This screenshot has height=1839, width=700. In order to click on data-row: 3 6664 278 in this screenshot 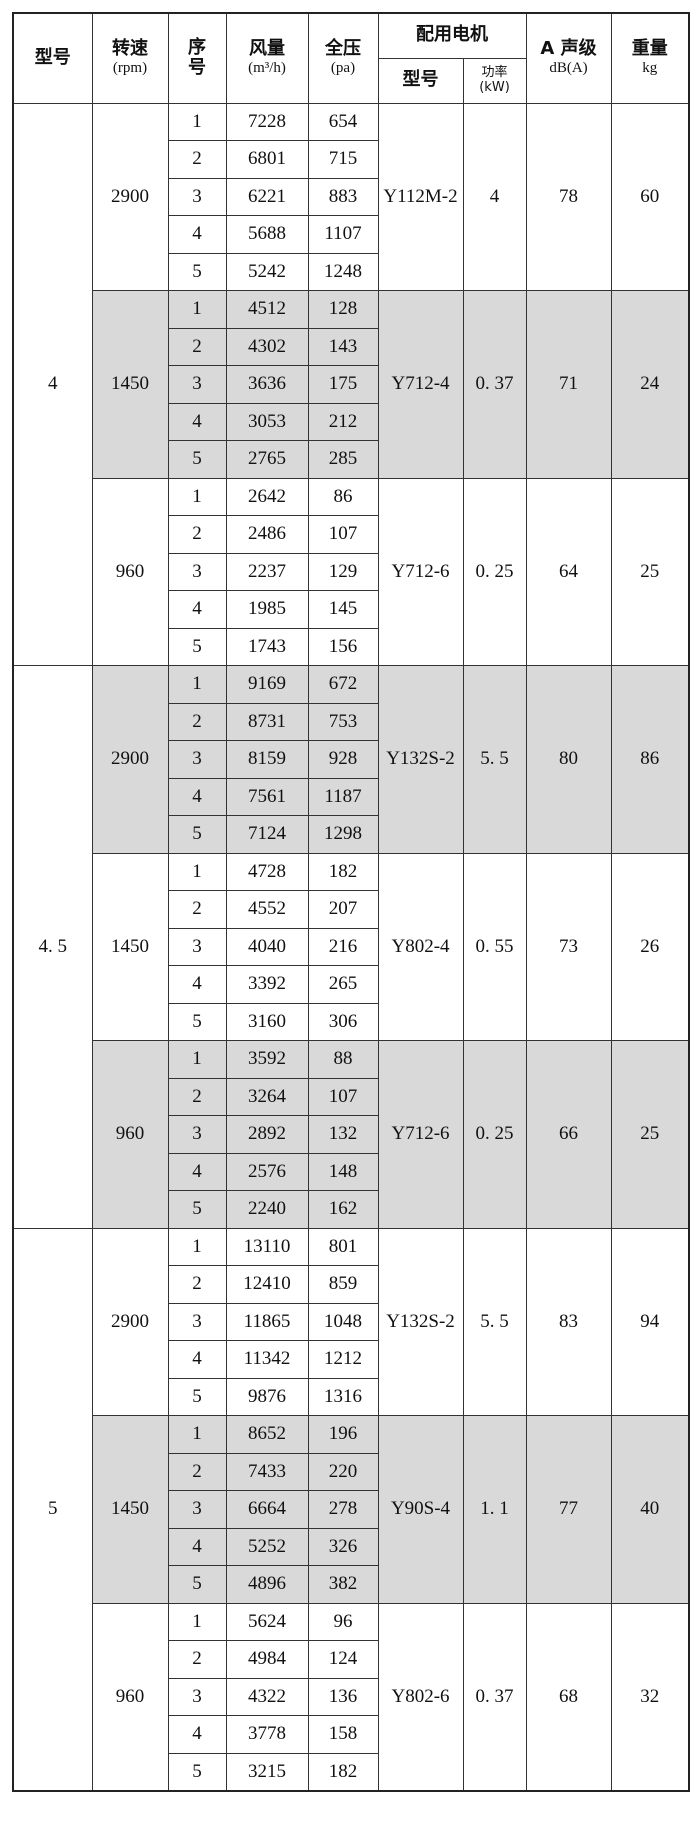, I will do `click(351, 1509)`.